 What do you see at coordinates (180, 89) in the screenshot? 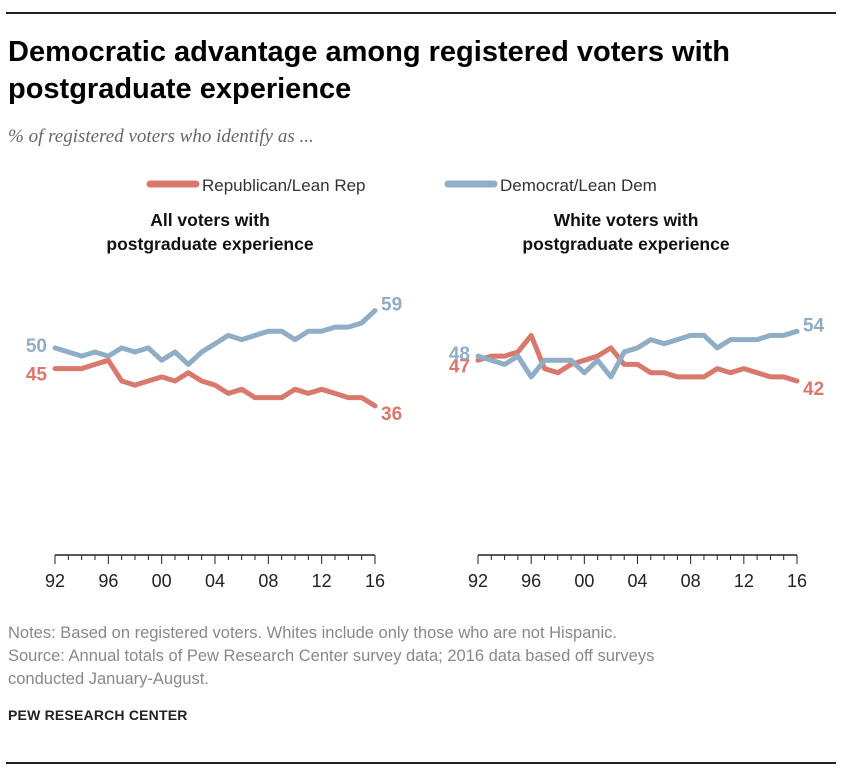
I see `chart-title-line2: postgraduate experience` at bounding box center [180, 89].